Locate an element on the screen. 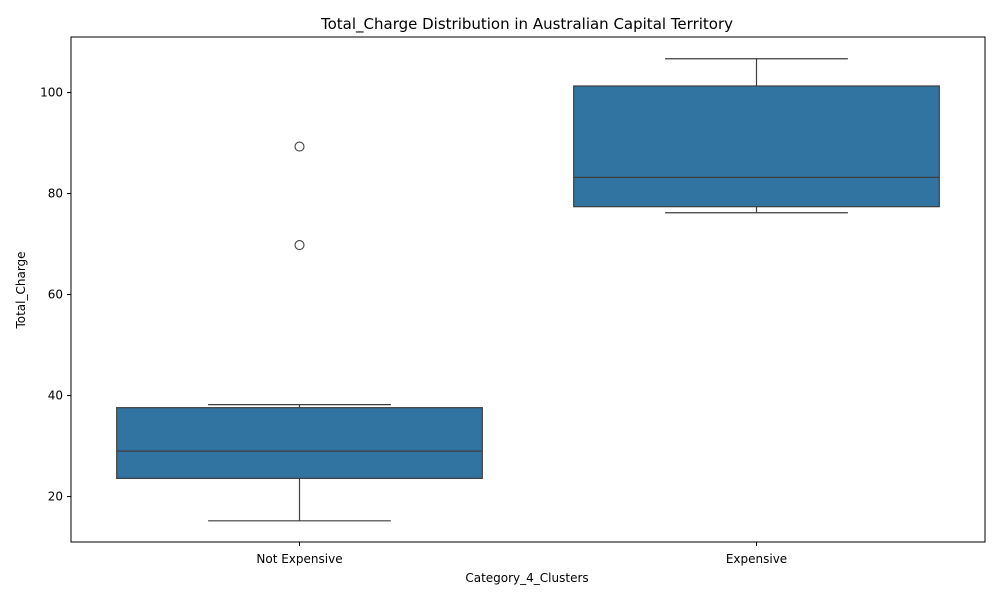  x-axis: Not Expensive Expensive is located at coordinates (521, 554).